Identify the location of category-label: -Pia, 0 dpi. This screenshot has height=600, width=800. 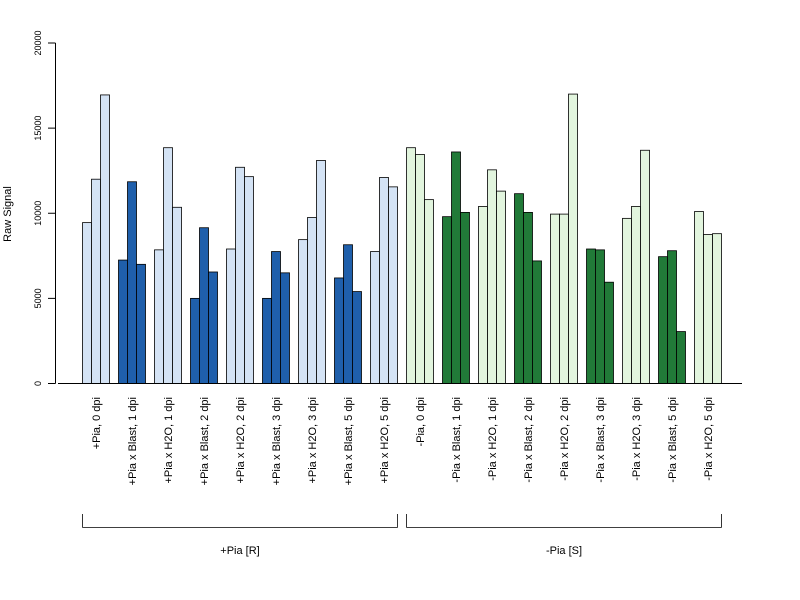
(421, 422).